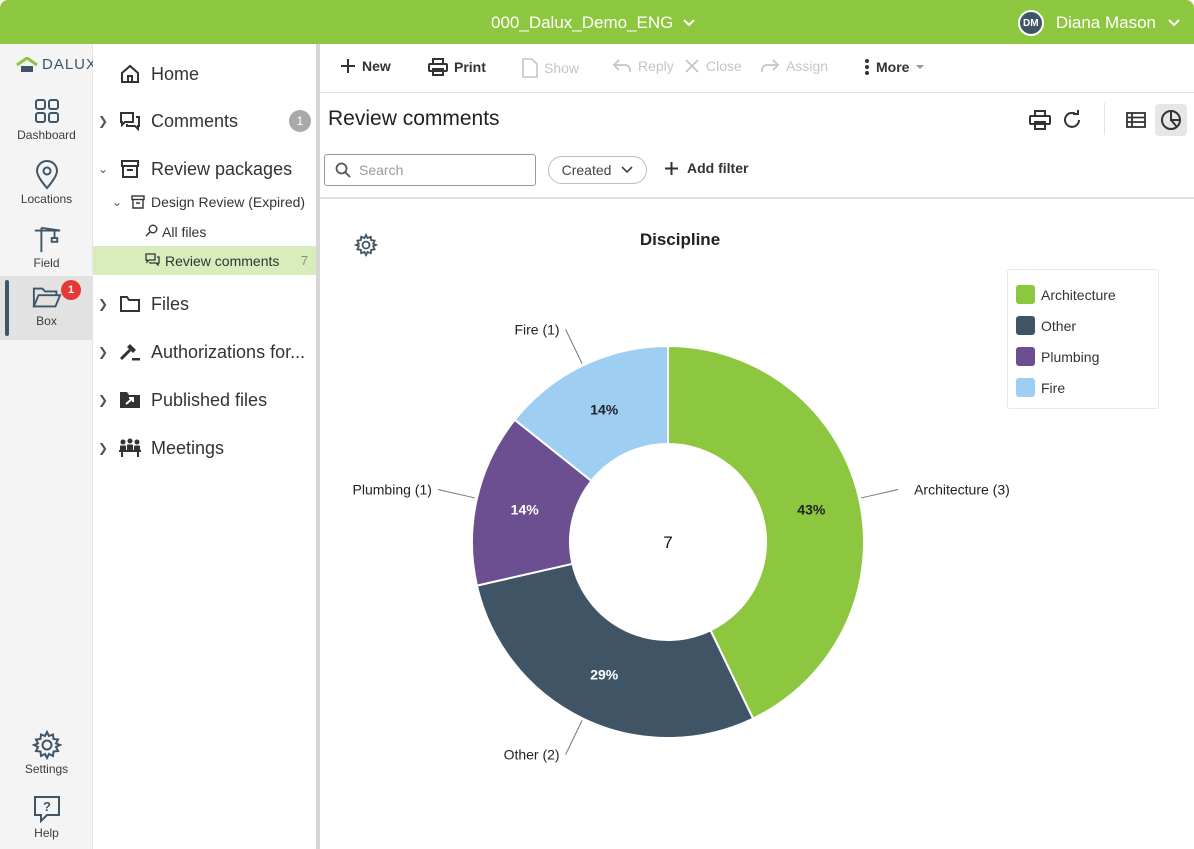 This screenshot has height=849, width=1194. What do you see at coordinates (680, 239) in the screenshot?
I see `chart-title: Discipline` at bounding box center [680, 239].